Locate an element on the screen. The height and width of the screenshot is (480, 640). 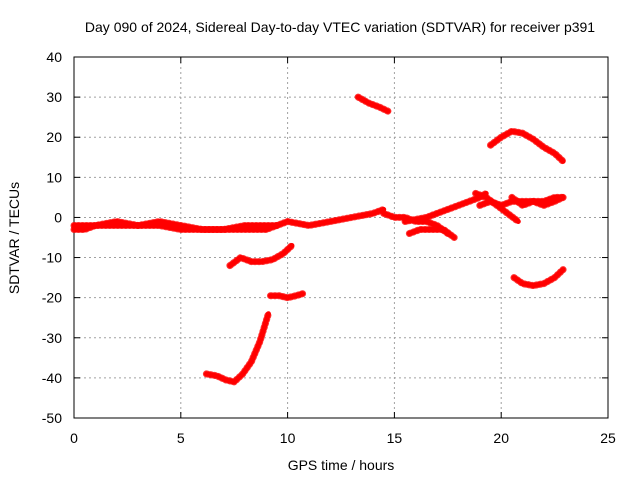
y-axis-label: SDTVAR / TECUs is located at coordinates (14, 238).